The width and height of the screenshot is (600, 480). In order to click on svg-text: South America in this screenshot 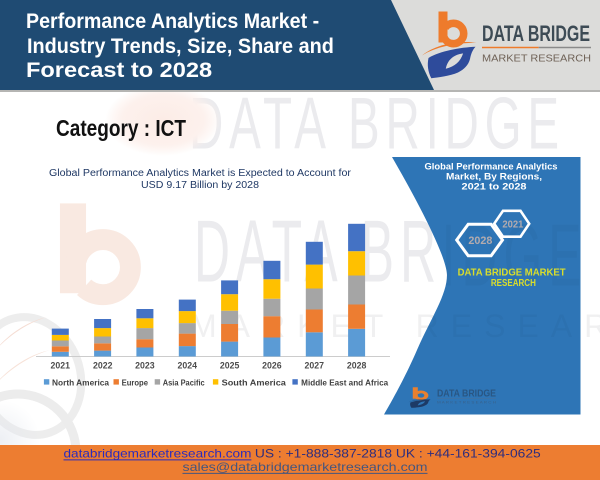, I will do `click(254, 383)`.